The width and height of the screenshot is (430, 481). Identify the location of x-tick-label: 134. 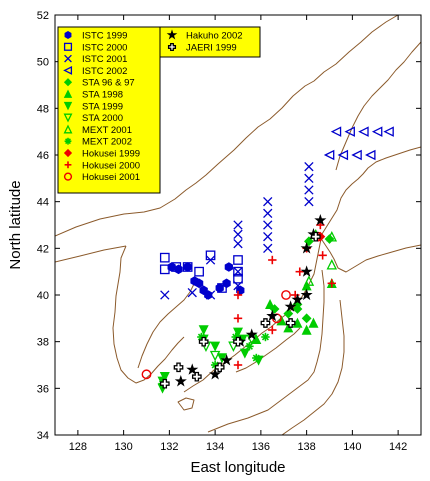
(215, 447).